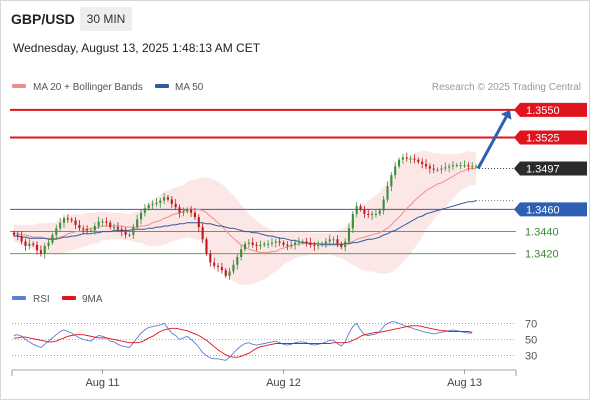 The height and width of the screenshot is (400, 590). What do you see at coordinates (542, 255) in the screenshot?
I see `level-label-4: 1.3420` at bounding box center [542, 255].